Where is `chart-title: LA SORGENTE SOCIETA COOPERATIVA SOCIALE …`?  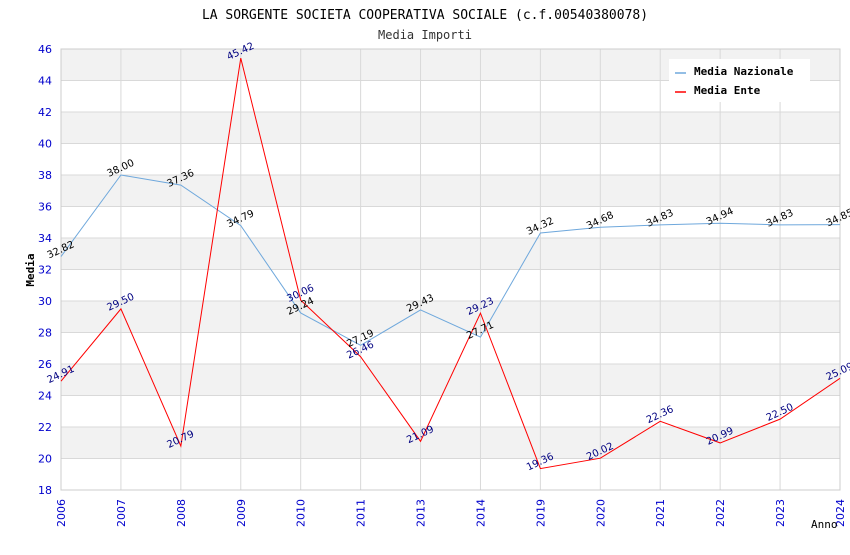
chart-title: LA SORGENTE SOCIETA COOPERATIVA SOCIALE … is located at coordinates (425, 15).